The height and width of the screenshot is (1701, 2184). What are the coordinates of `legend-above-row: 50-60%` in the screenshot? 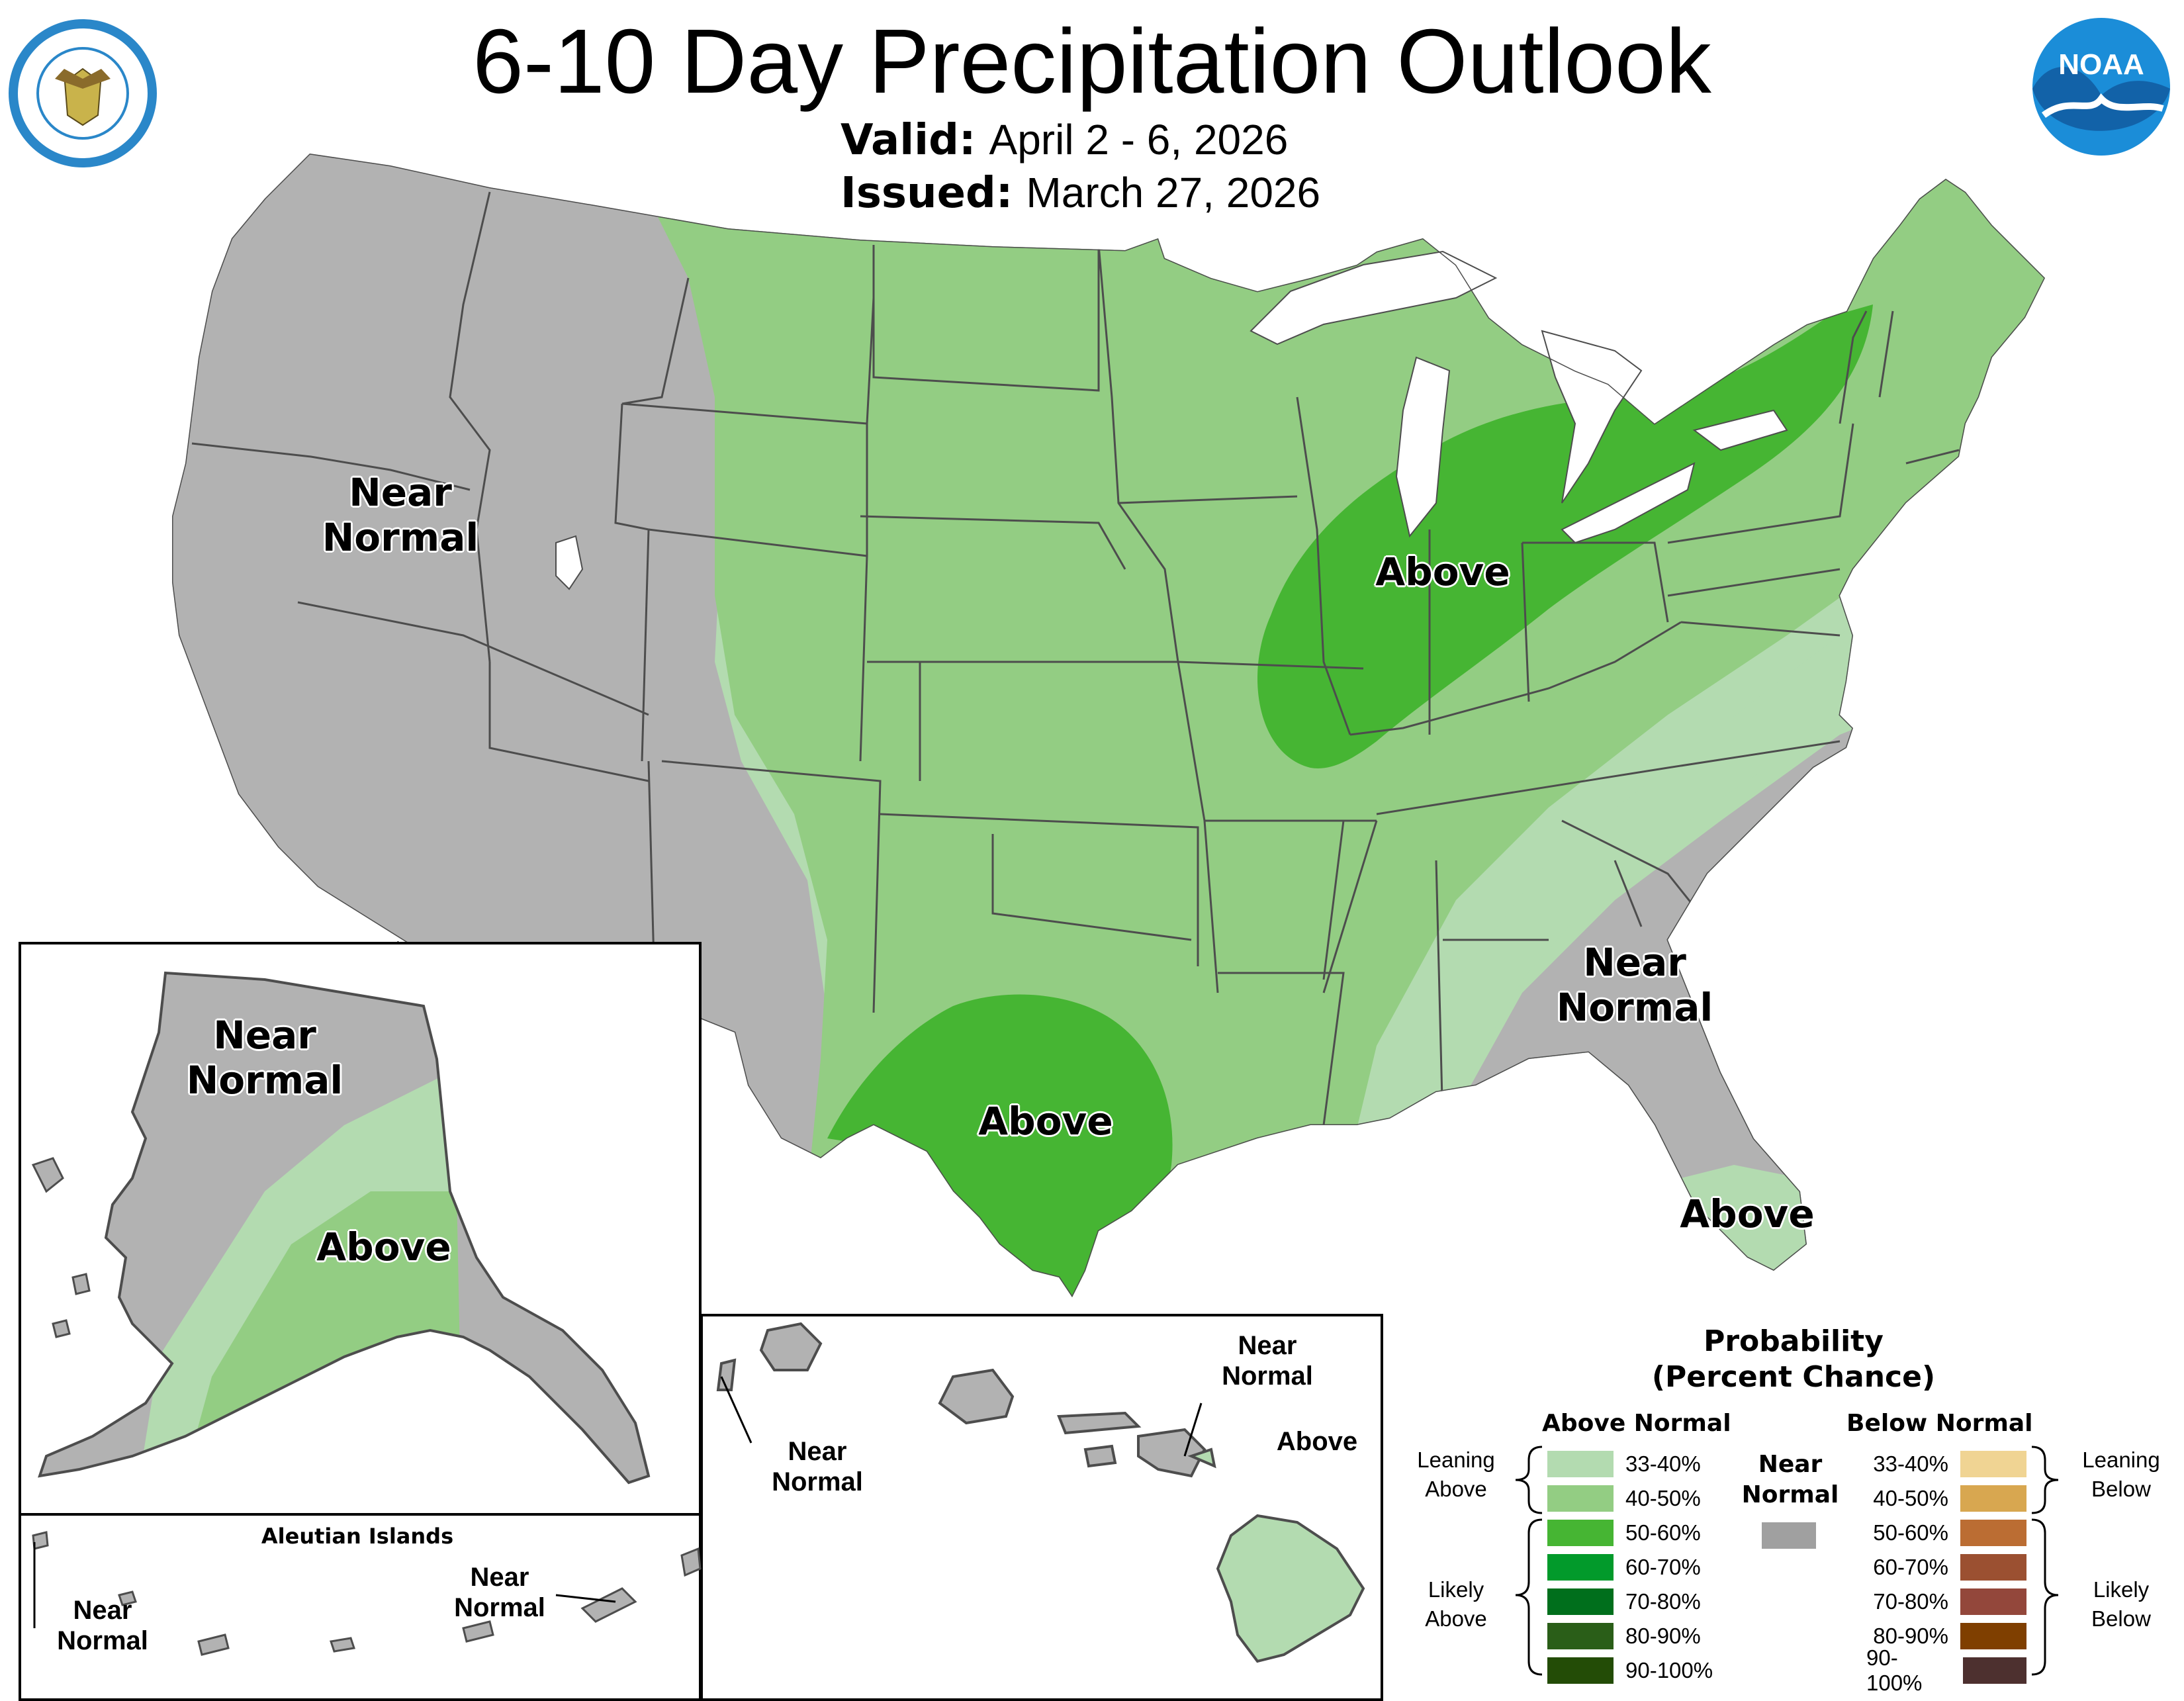 It's located at (1624, 1533).